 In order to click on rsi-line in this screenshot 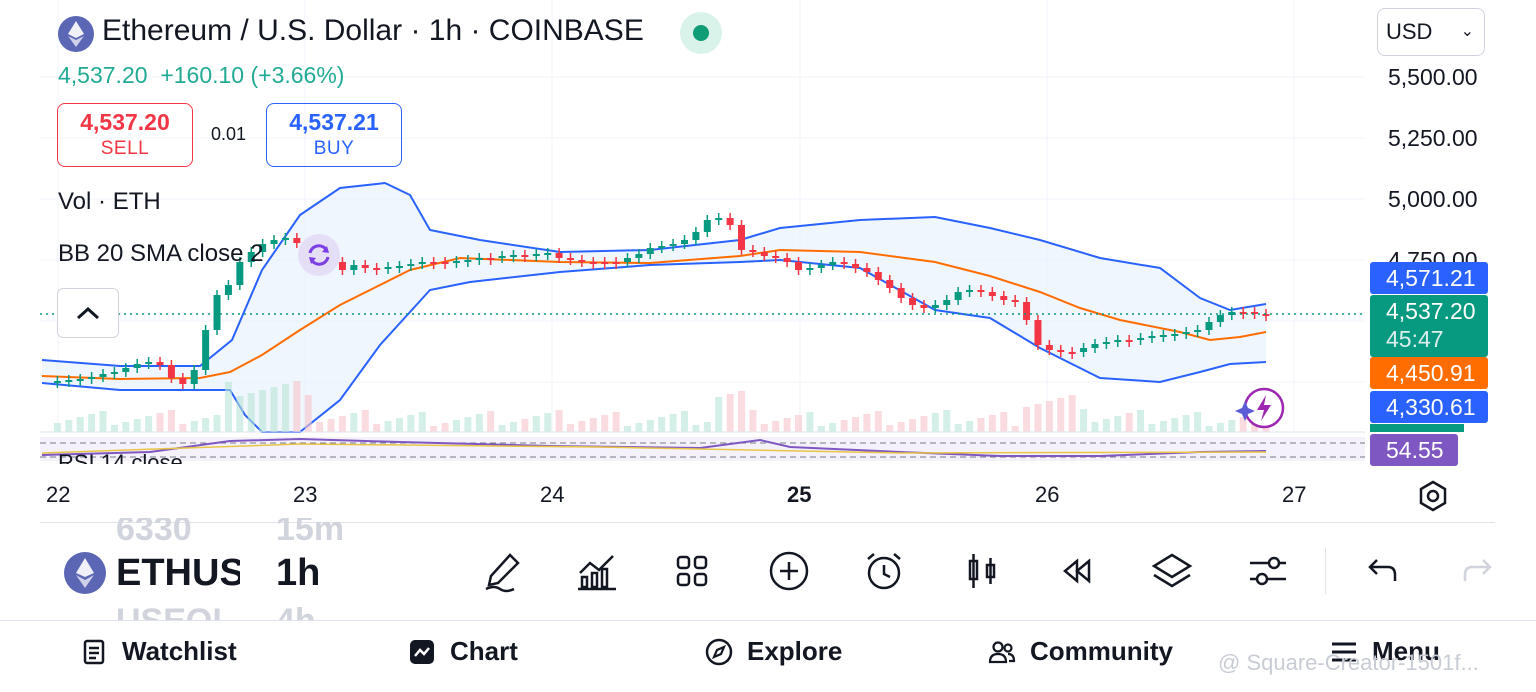, I will do `click(654, 447)`.